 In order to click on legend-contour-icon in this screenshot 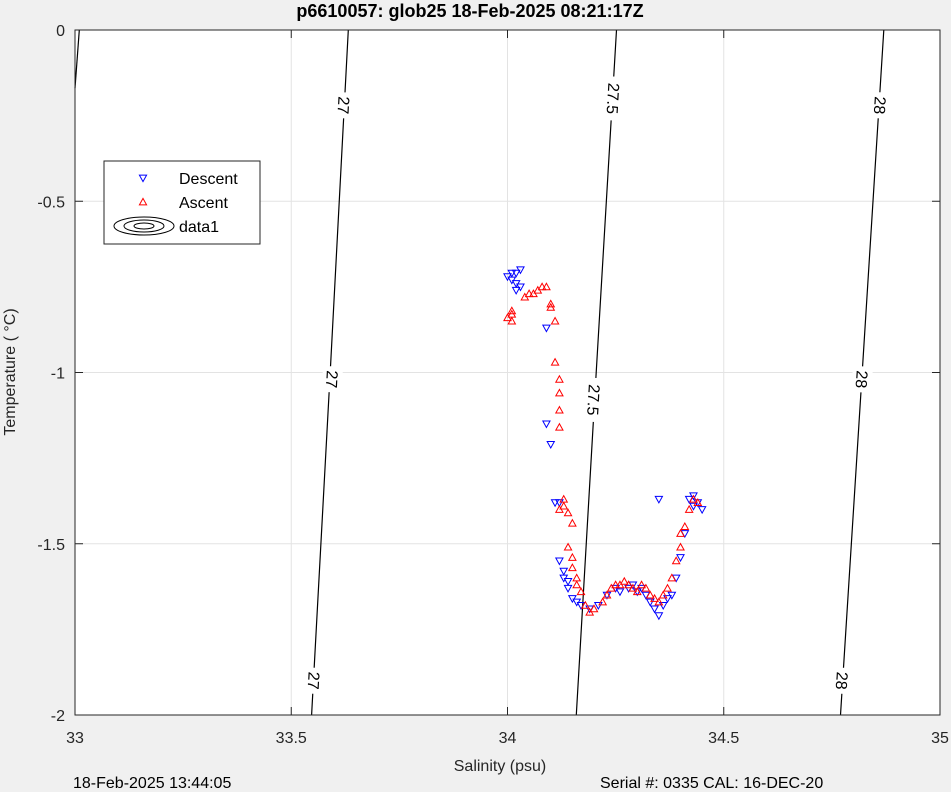, I will do `click(144, 226)`.